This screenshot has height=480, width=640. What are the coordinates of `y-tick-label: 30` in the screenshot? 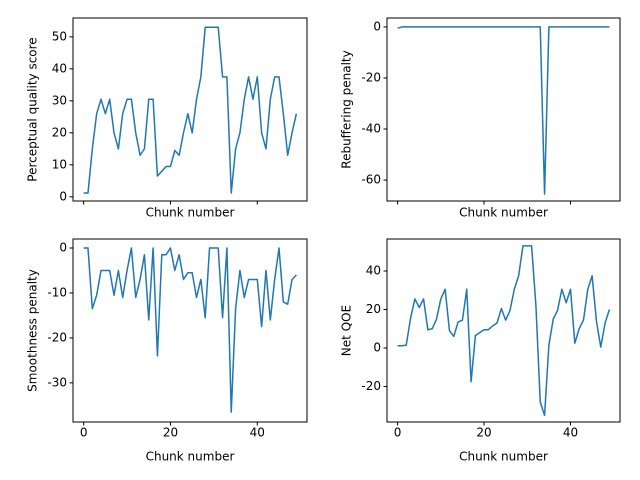 It's located at (59, 100).